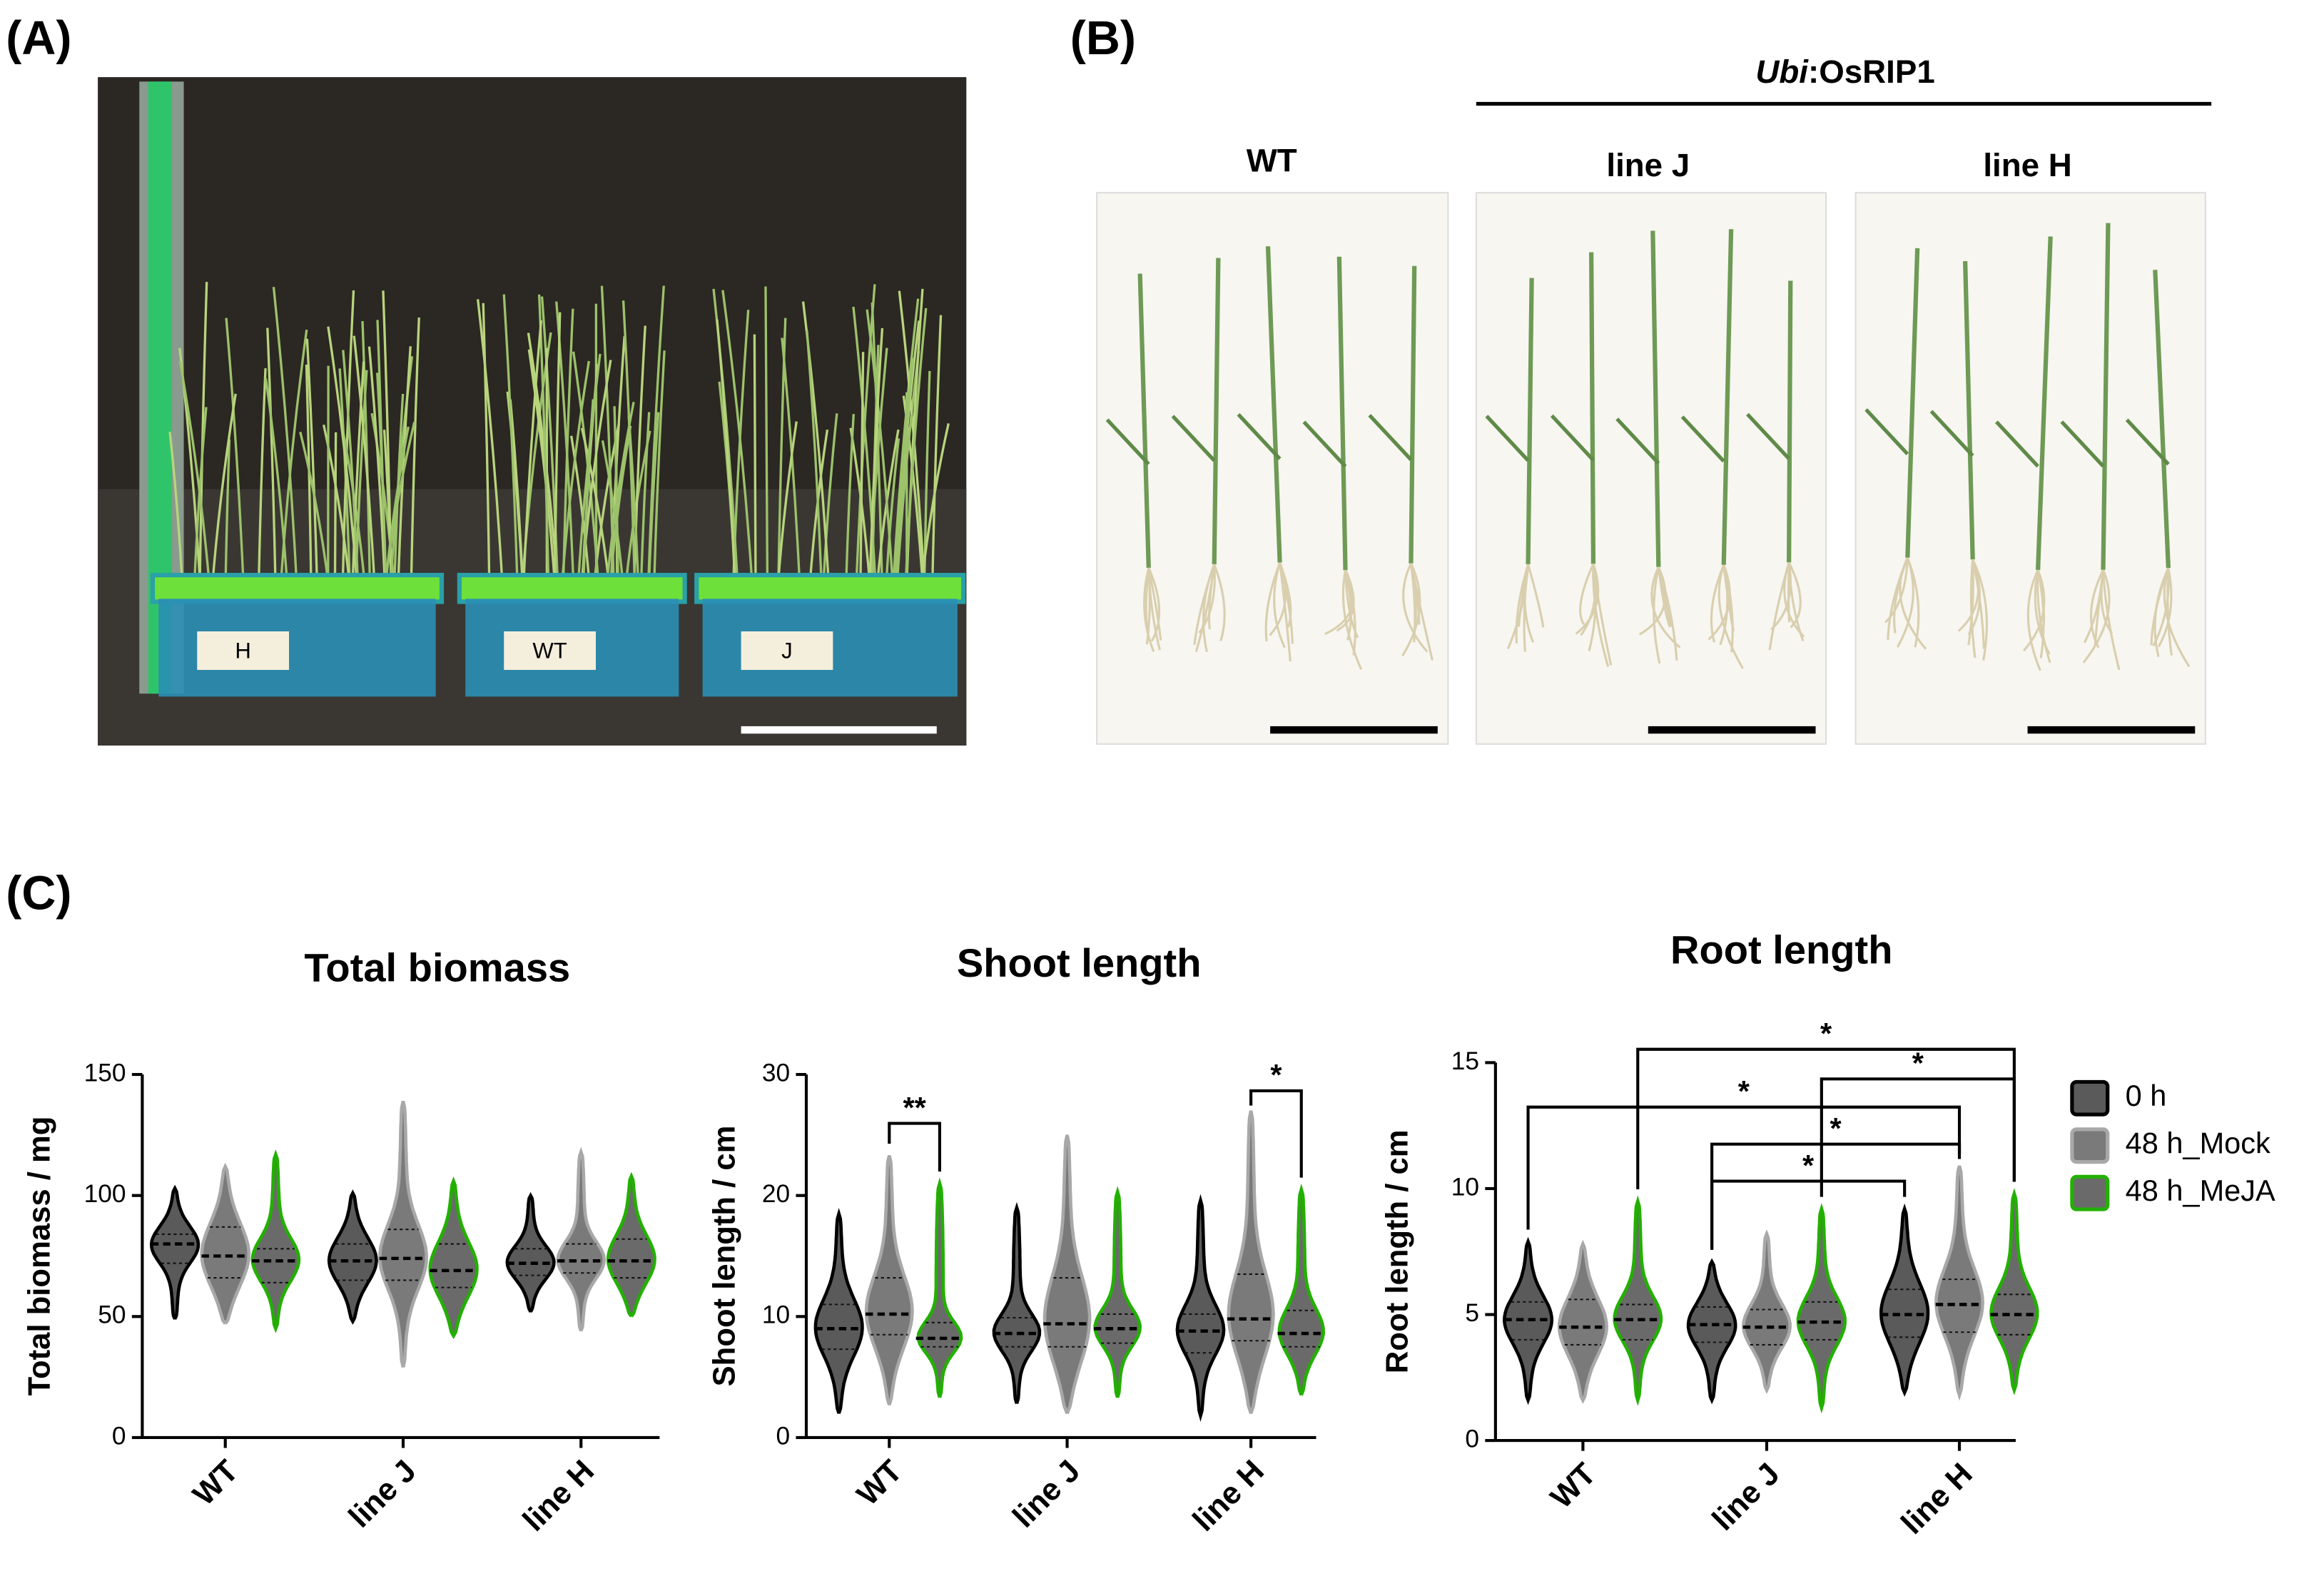 Image resolution: width=2324 pixels, height=1571 pixels. What do you see at coordinates (2090, 1098) in the screenshot?
I see `legend-swatch` at bounding box center [2090, 1098].